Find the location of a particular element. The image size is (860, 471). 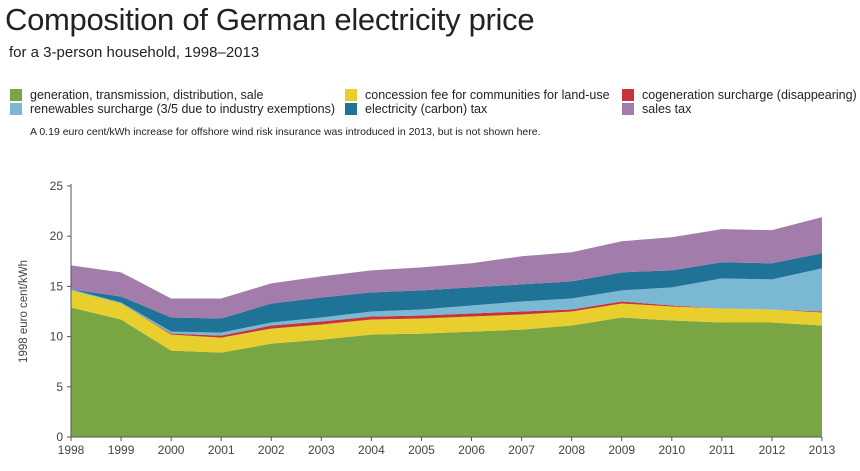

y-tick-label: 25 is located at coordinates (57, 186).